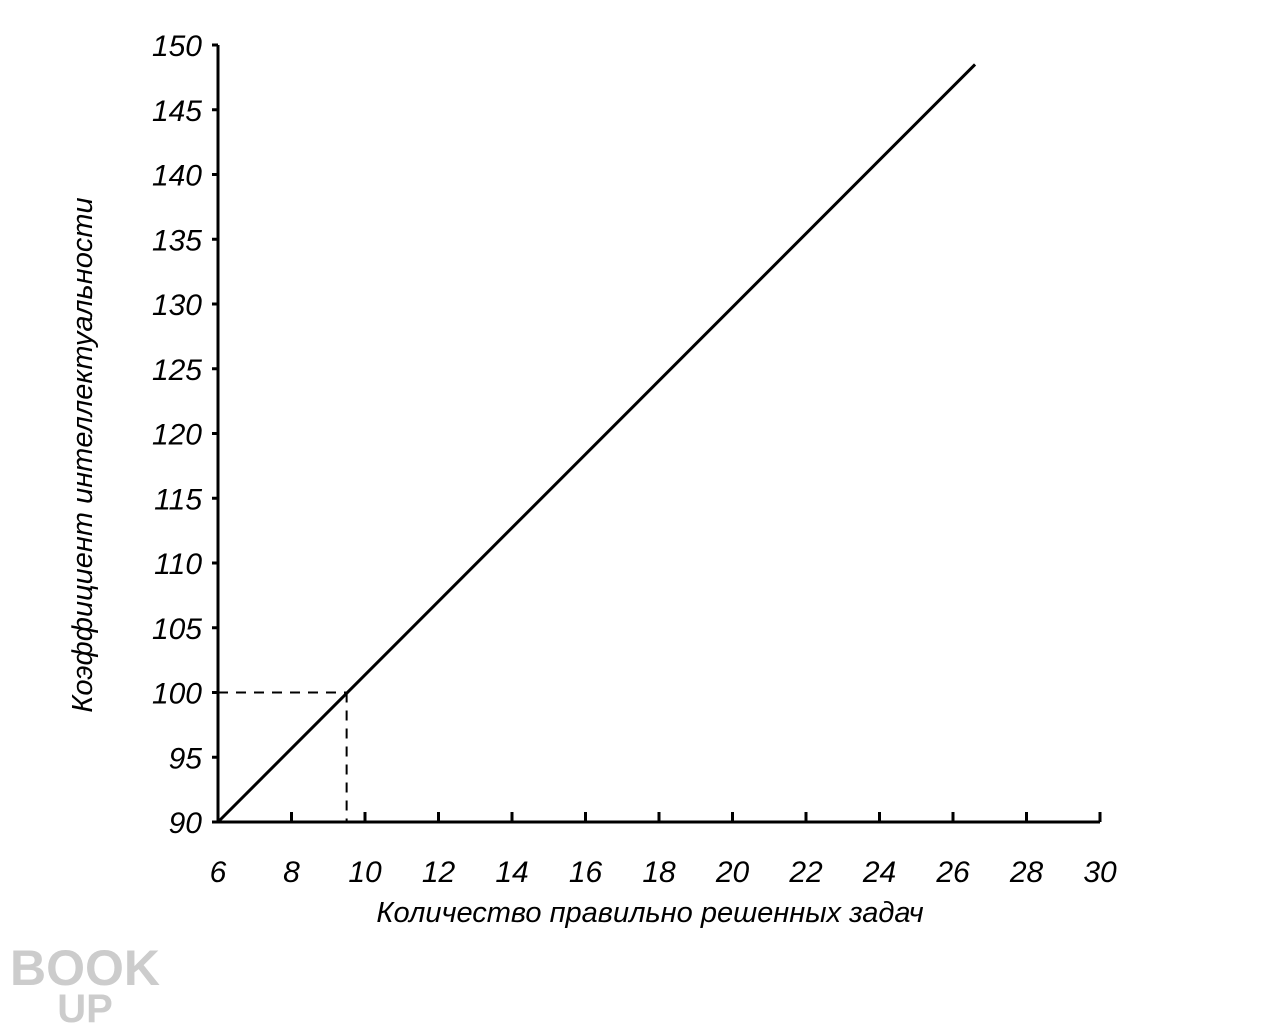  What do you see at coordinates (85, 1008) in the screenshot?
I see `watermark: UP` at bounding box center [85, 1008].